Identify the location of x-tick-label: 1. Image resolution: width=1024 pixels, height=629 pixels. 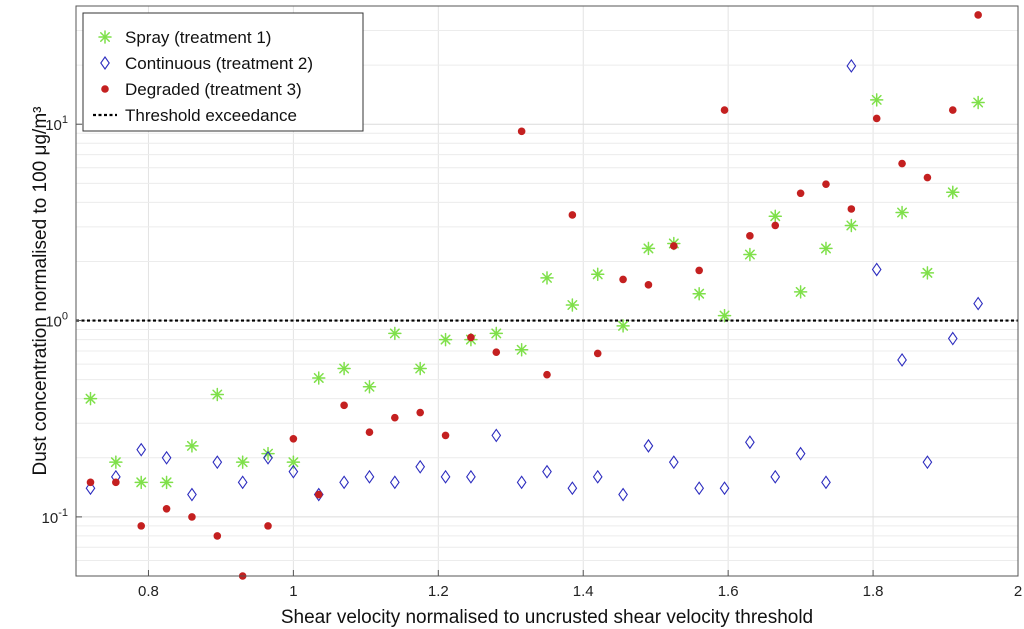
(293, 591).